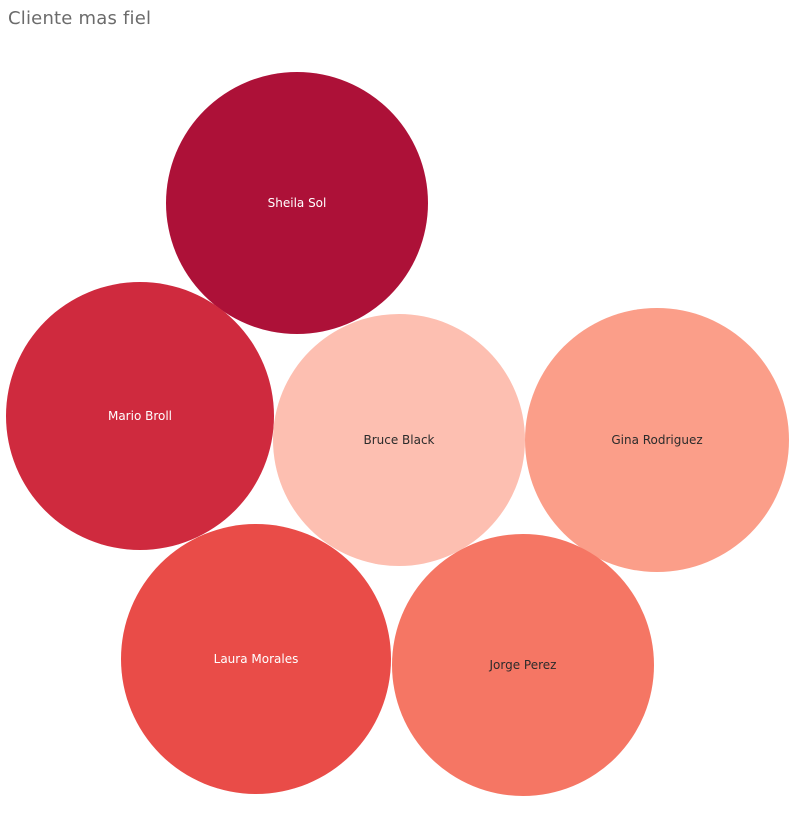 Image resolution: width=804 pixels, height=813 pixels. I want to click on bubble-label-gina-rodriguez: Gina Rodriguez, so click(656, 440).